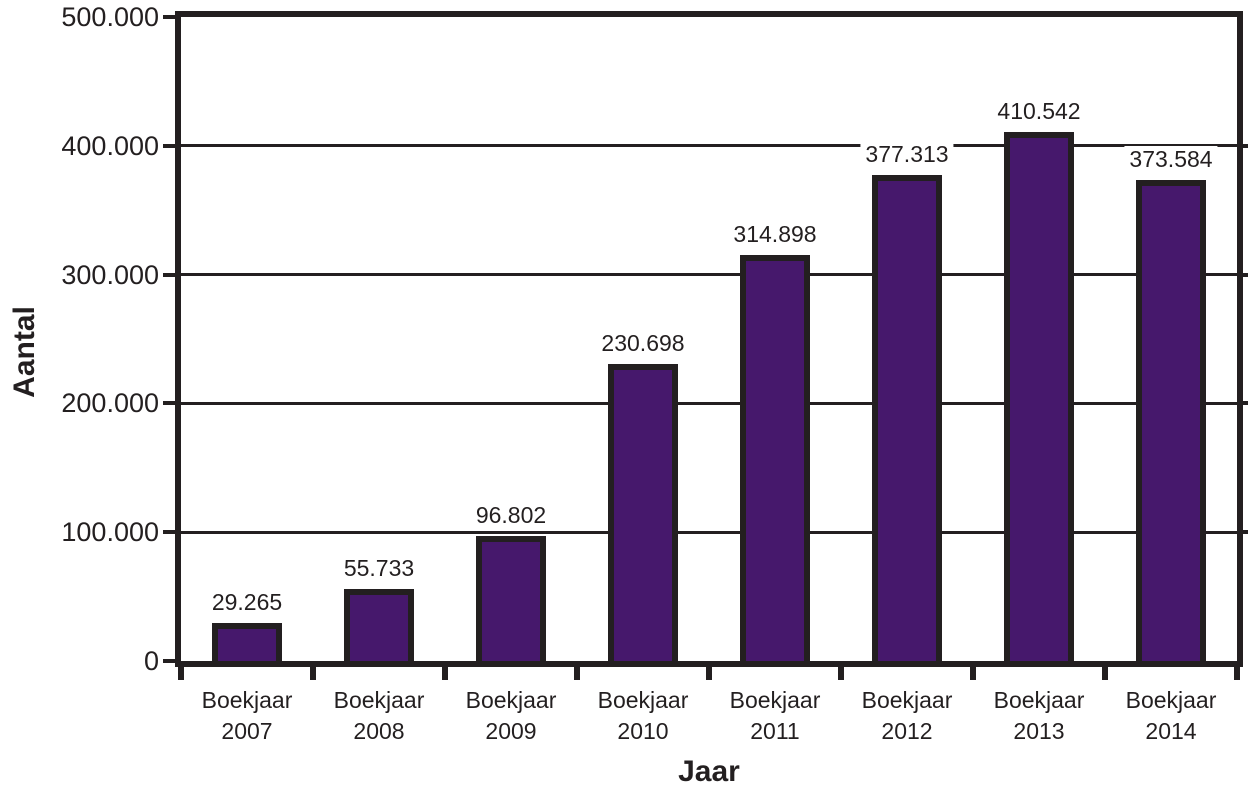 The width and height of the screenshot is (1248, 794). Describe the element at coordinates (110, 532) in the screenshot. I see `y-tick-label: 100.000` at that location.